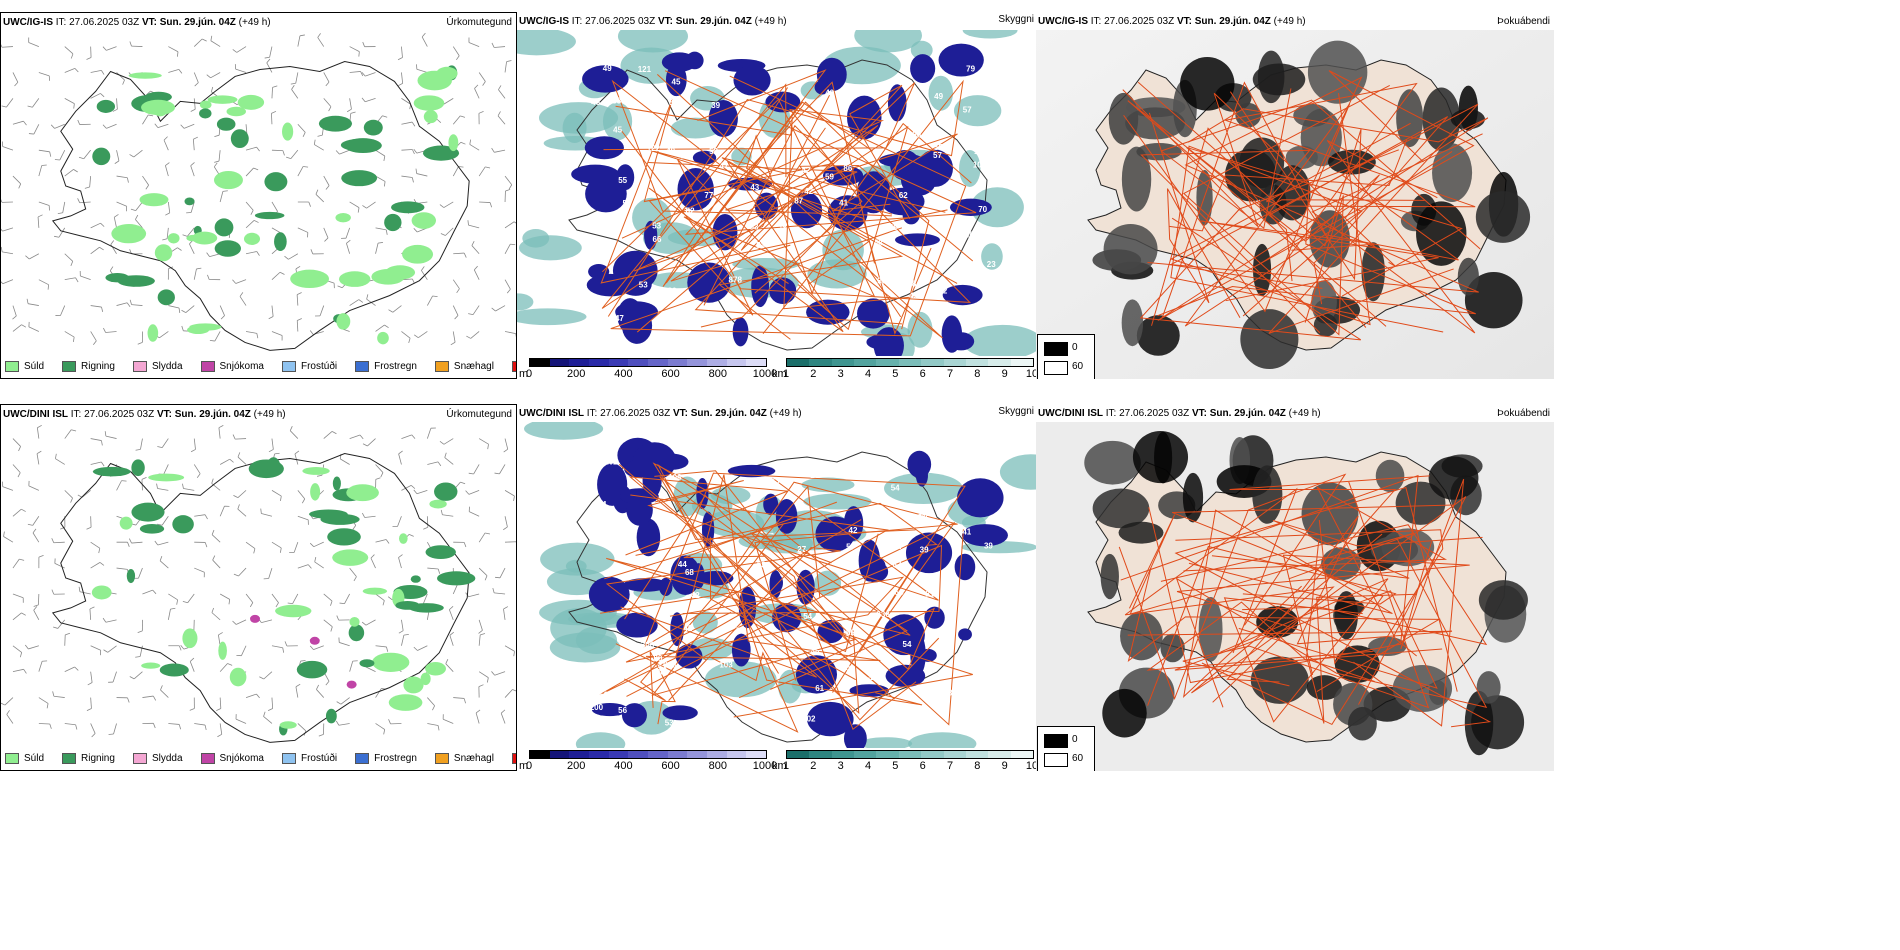 The width and height of the screenshot is (1900, 950). Describe the element at coordinates (395, 758) in the screenshot. I see `precip-legend-label: Frostregn` at that location.